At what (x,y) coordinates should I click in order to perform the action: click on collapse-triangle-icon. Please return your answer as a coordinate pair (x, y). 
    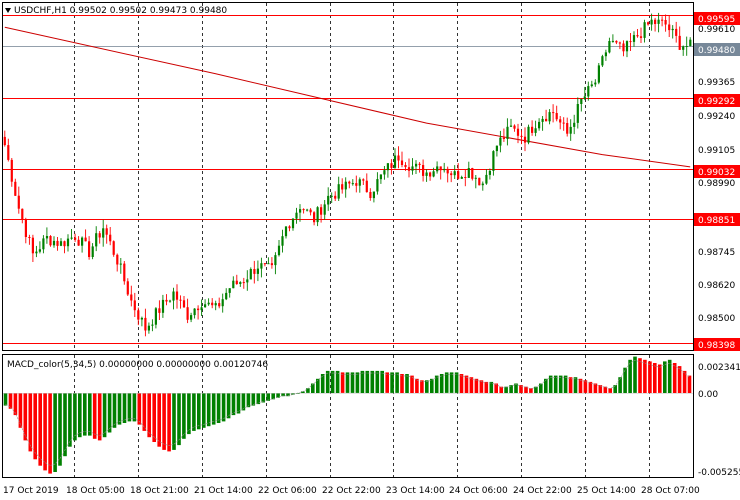
    Looking at the image, I should click on (8, 10).